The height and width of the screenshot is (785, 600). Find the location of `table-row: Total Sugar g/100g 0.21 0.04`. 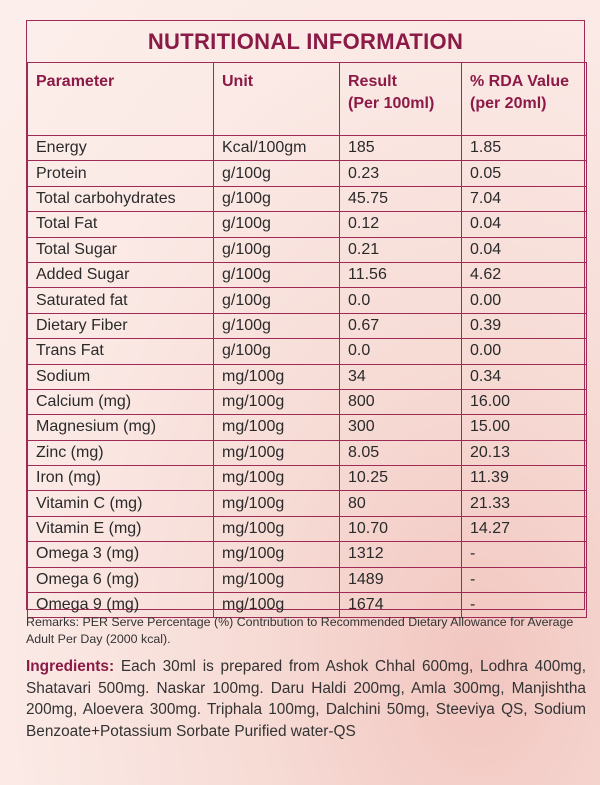

table-row: Total Sugar g/100g 0.21 0.04 is located at coordinates (307, 249).